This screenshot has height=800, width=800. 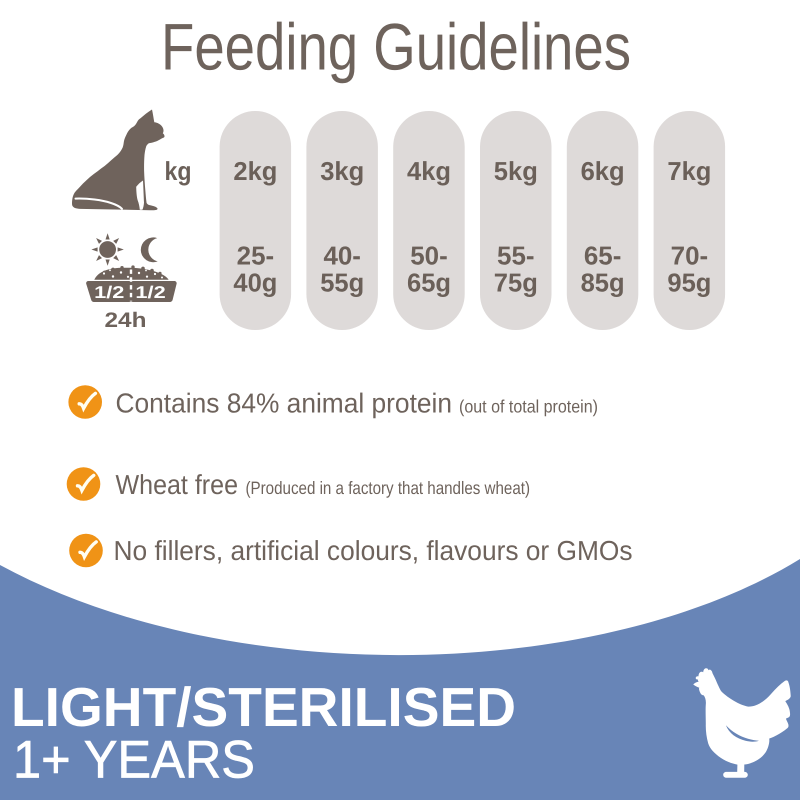 I want to click on svg-text: (out of total protein), so click(x=528, y=407).